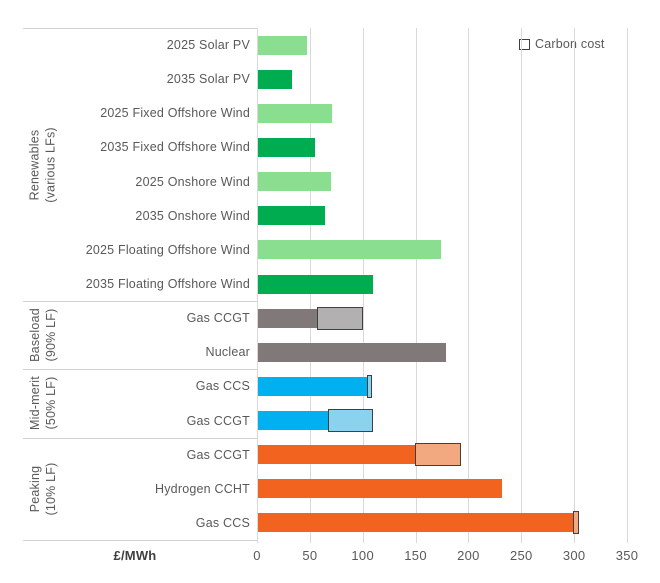 The width and height of the screenshot is (660, 583). Describe the element at coordinates (282, 45) in the screenshot. I see `bar-2025-solar-pv` at that location.